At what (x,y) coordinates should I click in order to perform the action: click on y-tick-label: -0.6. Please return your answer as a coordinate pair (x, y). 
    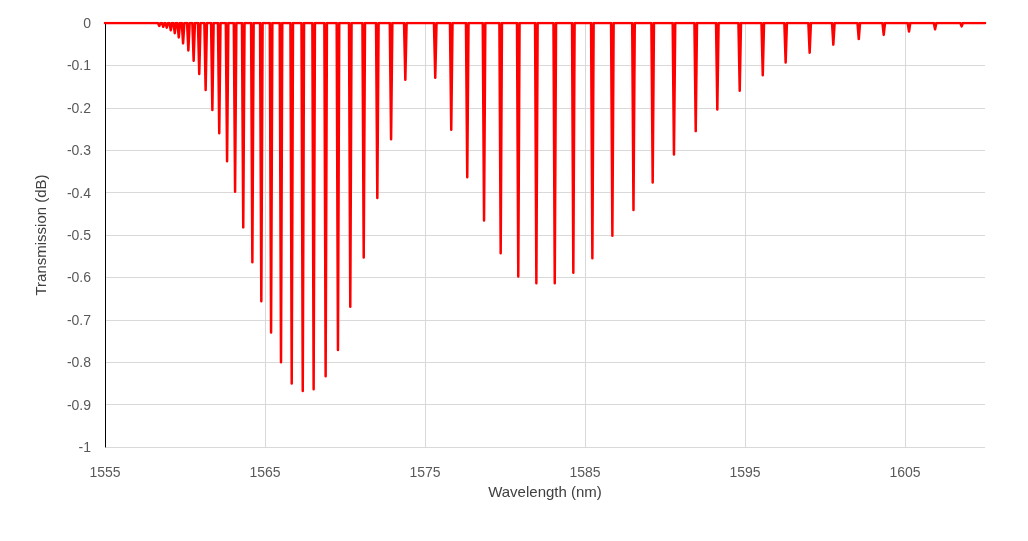
    Looking at the image, I should click on (79, 277).